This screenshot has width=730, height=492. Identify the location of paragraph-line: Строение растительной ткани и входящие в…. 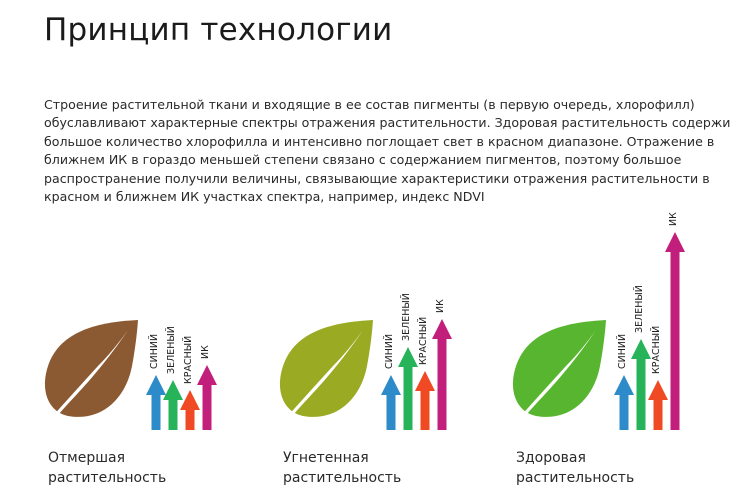
(369, 104).